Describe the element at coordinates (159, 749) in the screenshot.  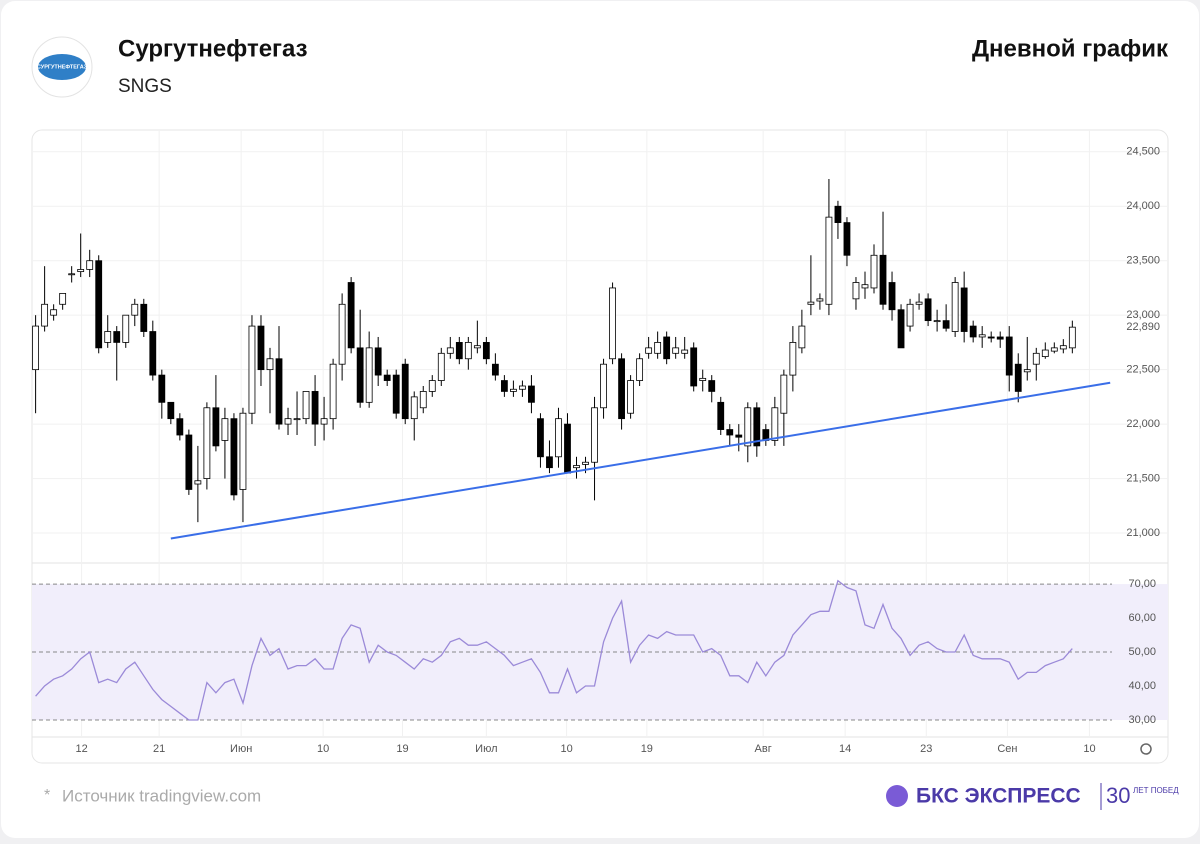
I see `x-tick-label: 21` at that location.